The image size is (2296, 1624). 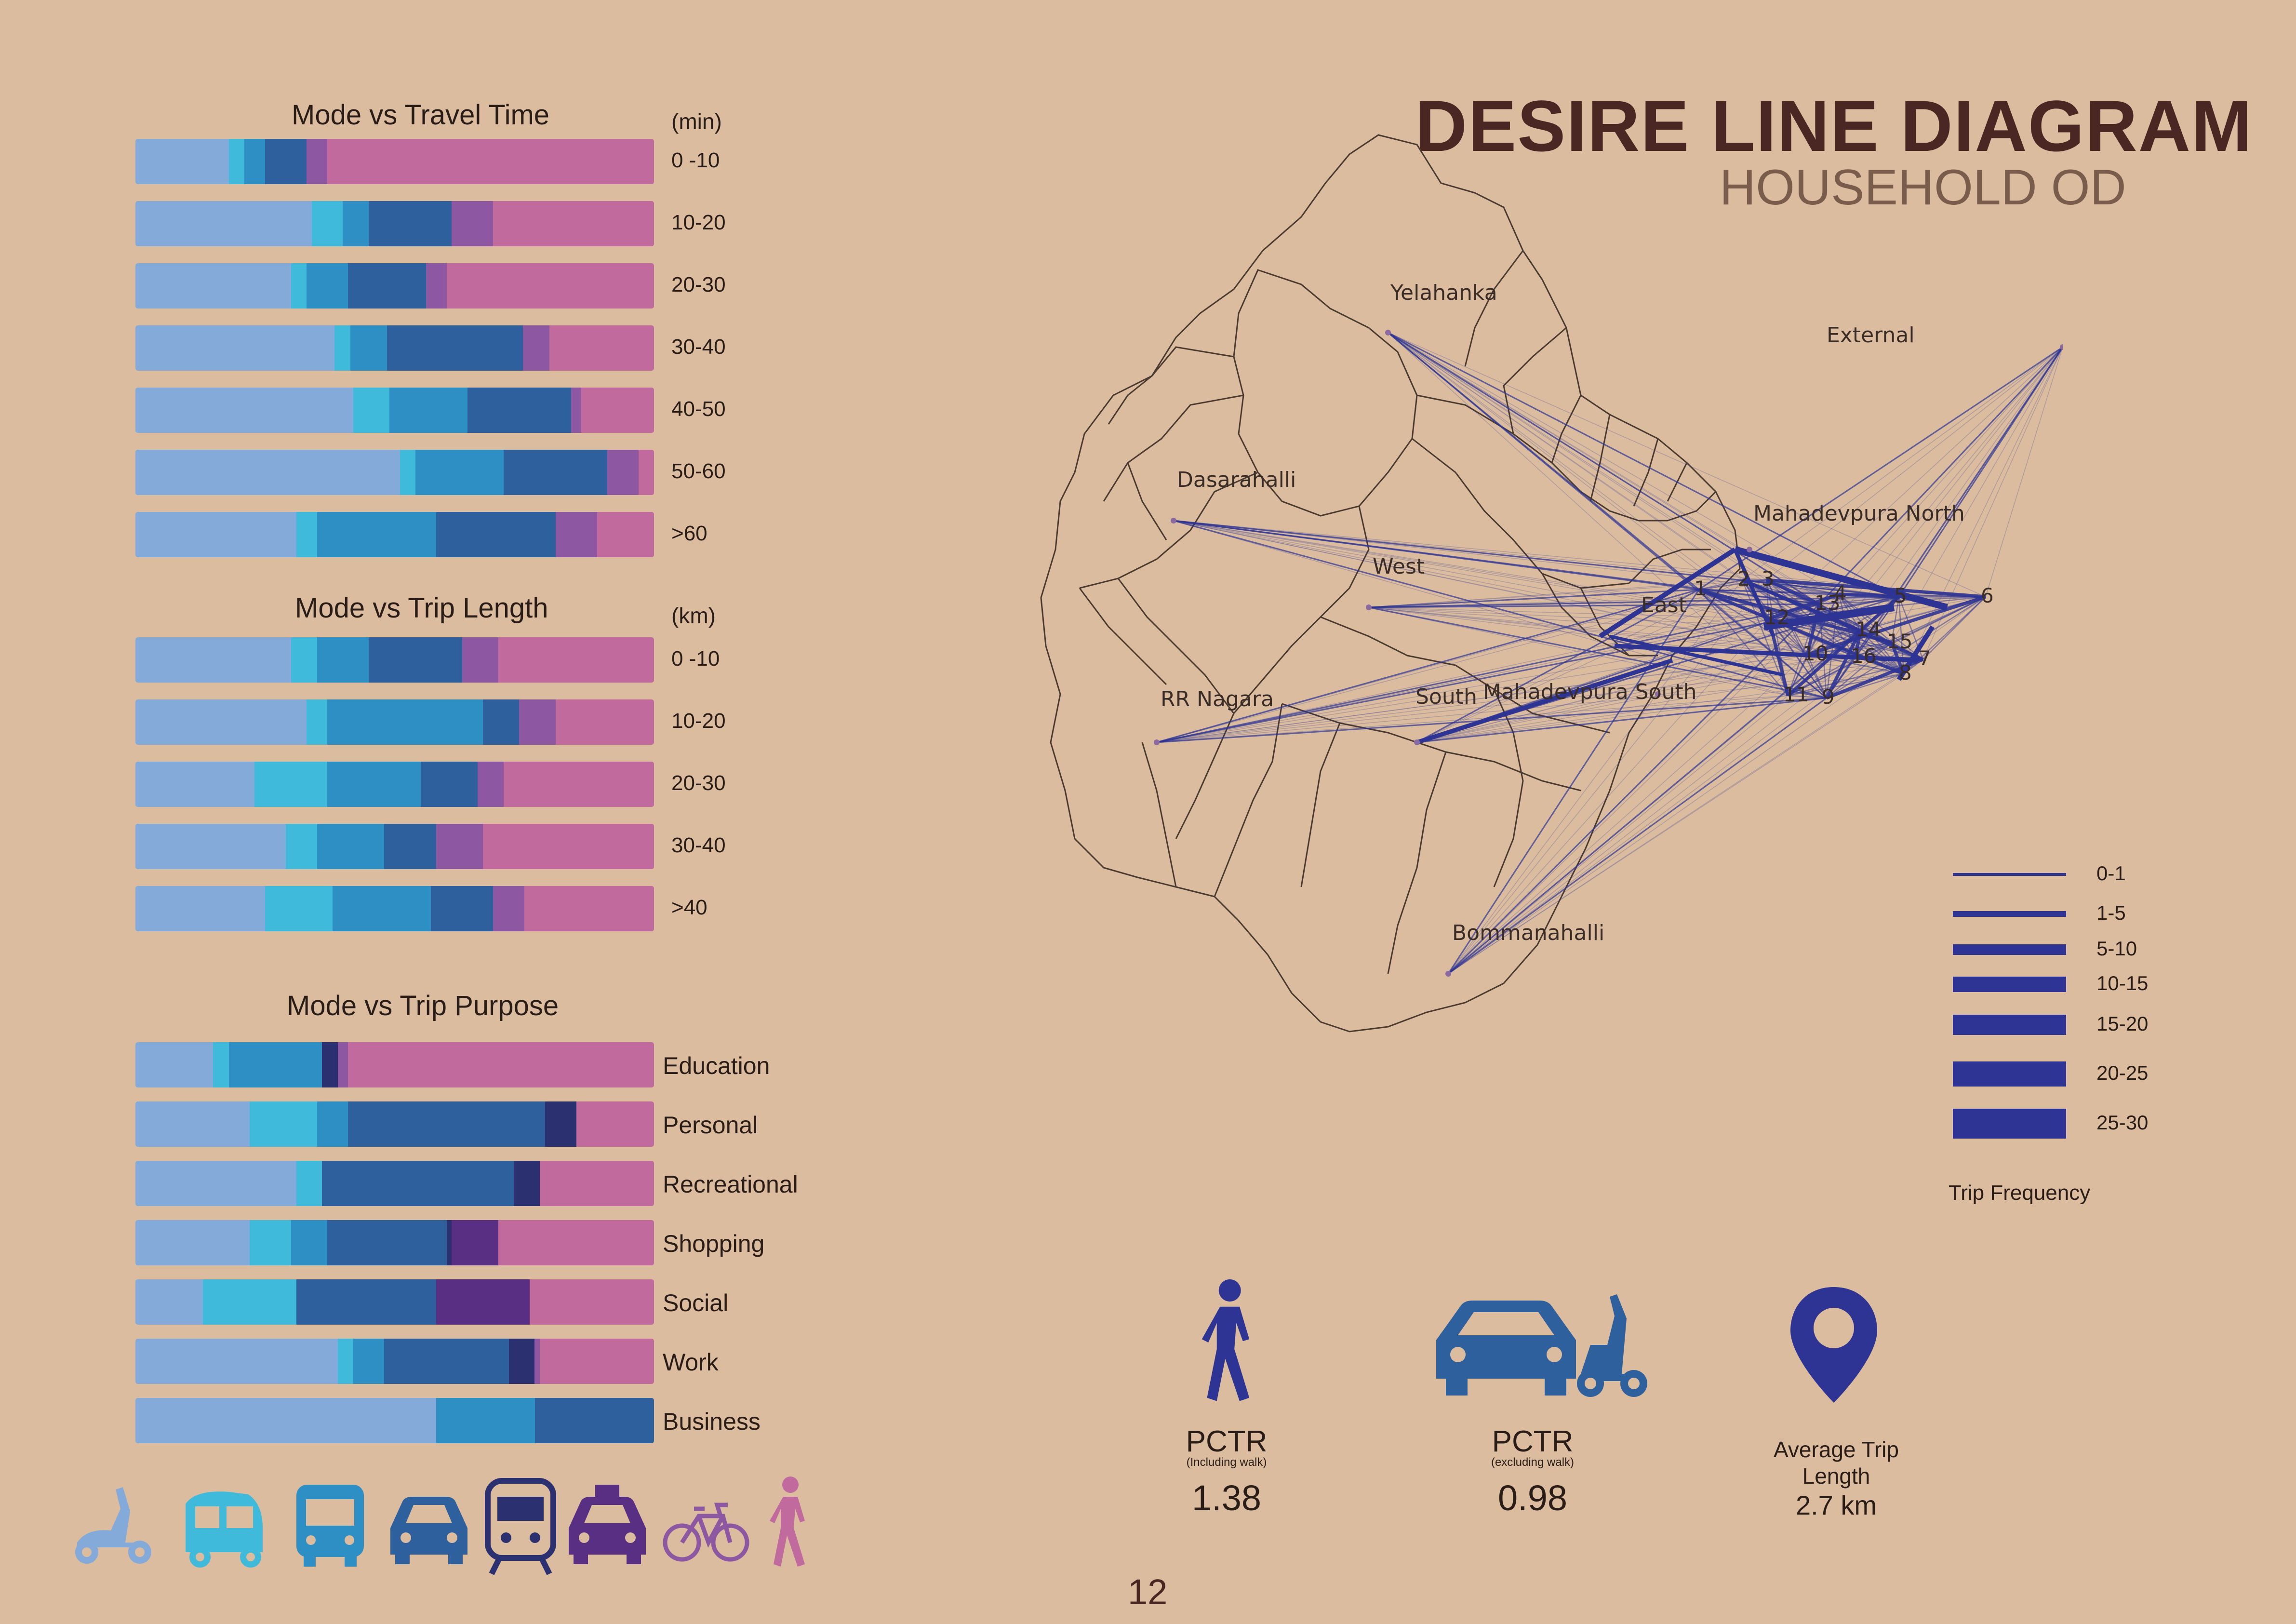 I want to click on category-label: 30-40, so click(x=699, y=347).